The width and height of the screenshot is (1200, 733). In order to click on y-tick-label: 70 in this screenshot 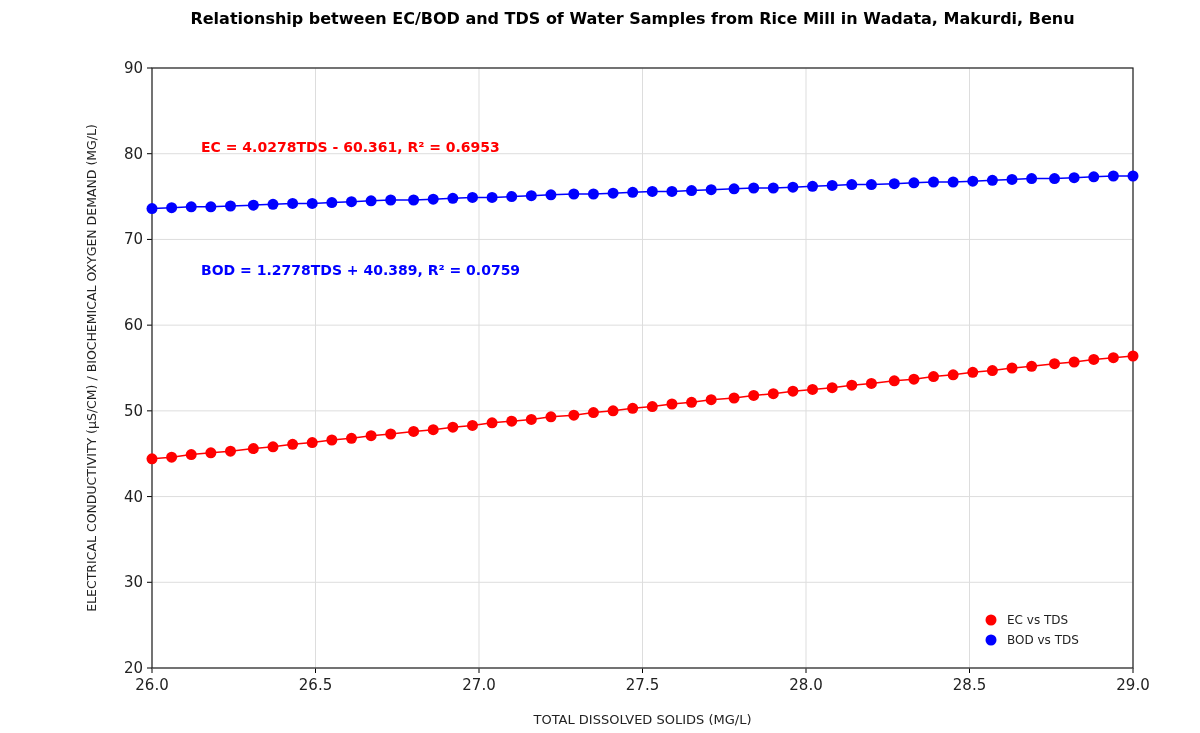, I will do `click(133, 239)`.